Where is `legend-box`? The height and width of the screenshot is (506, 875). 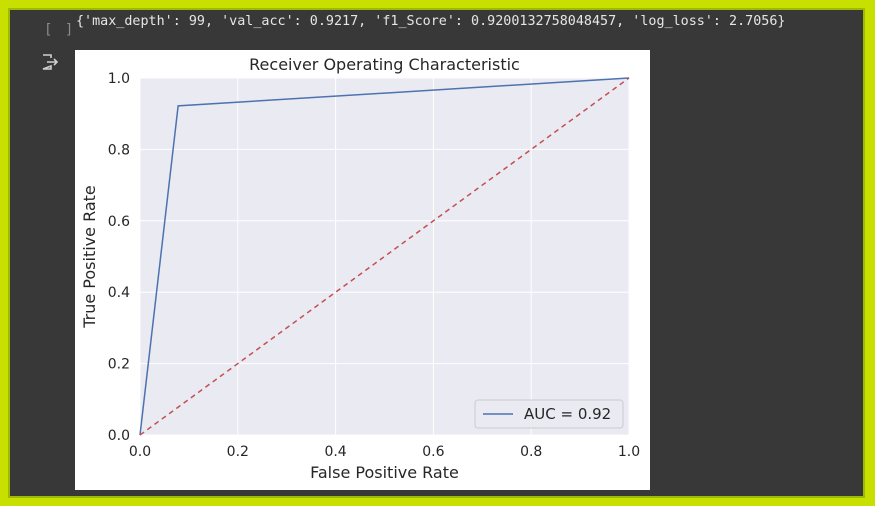 legend-box is located at coordinates (549, 414).